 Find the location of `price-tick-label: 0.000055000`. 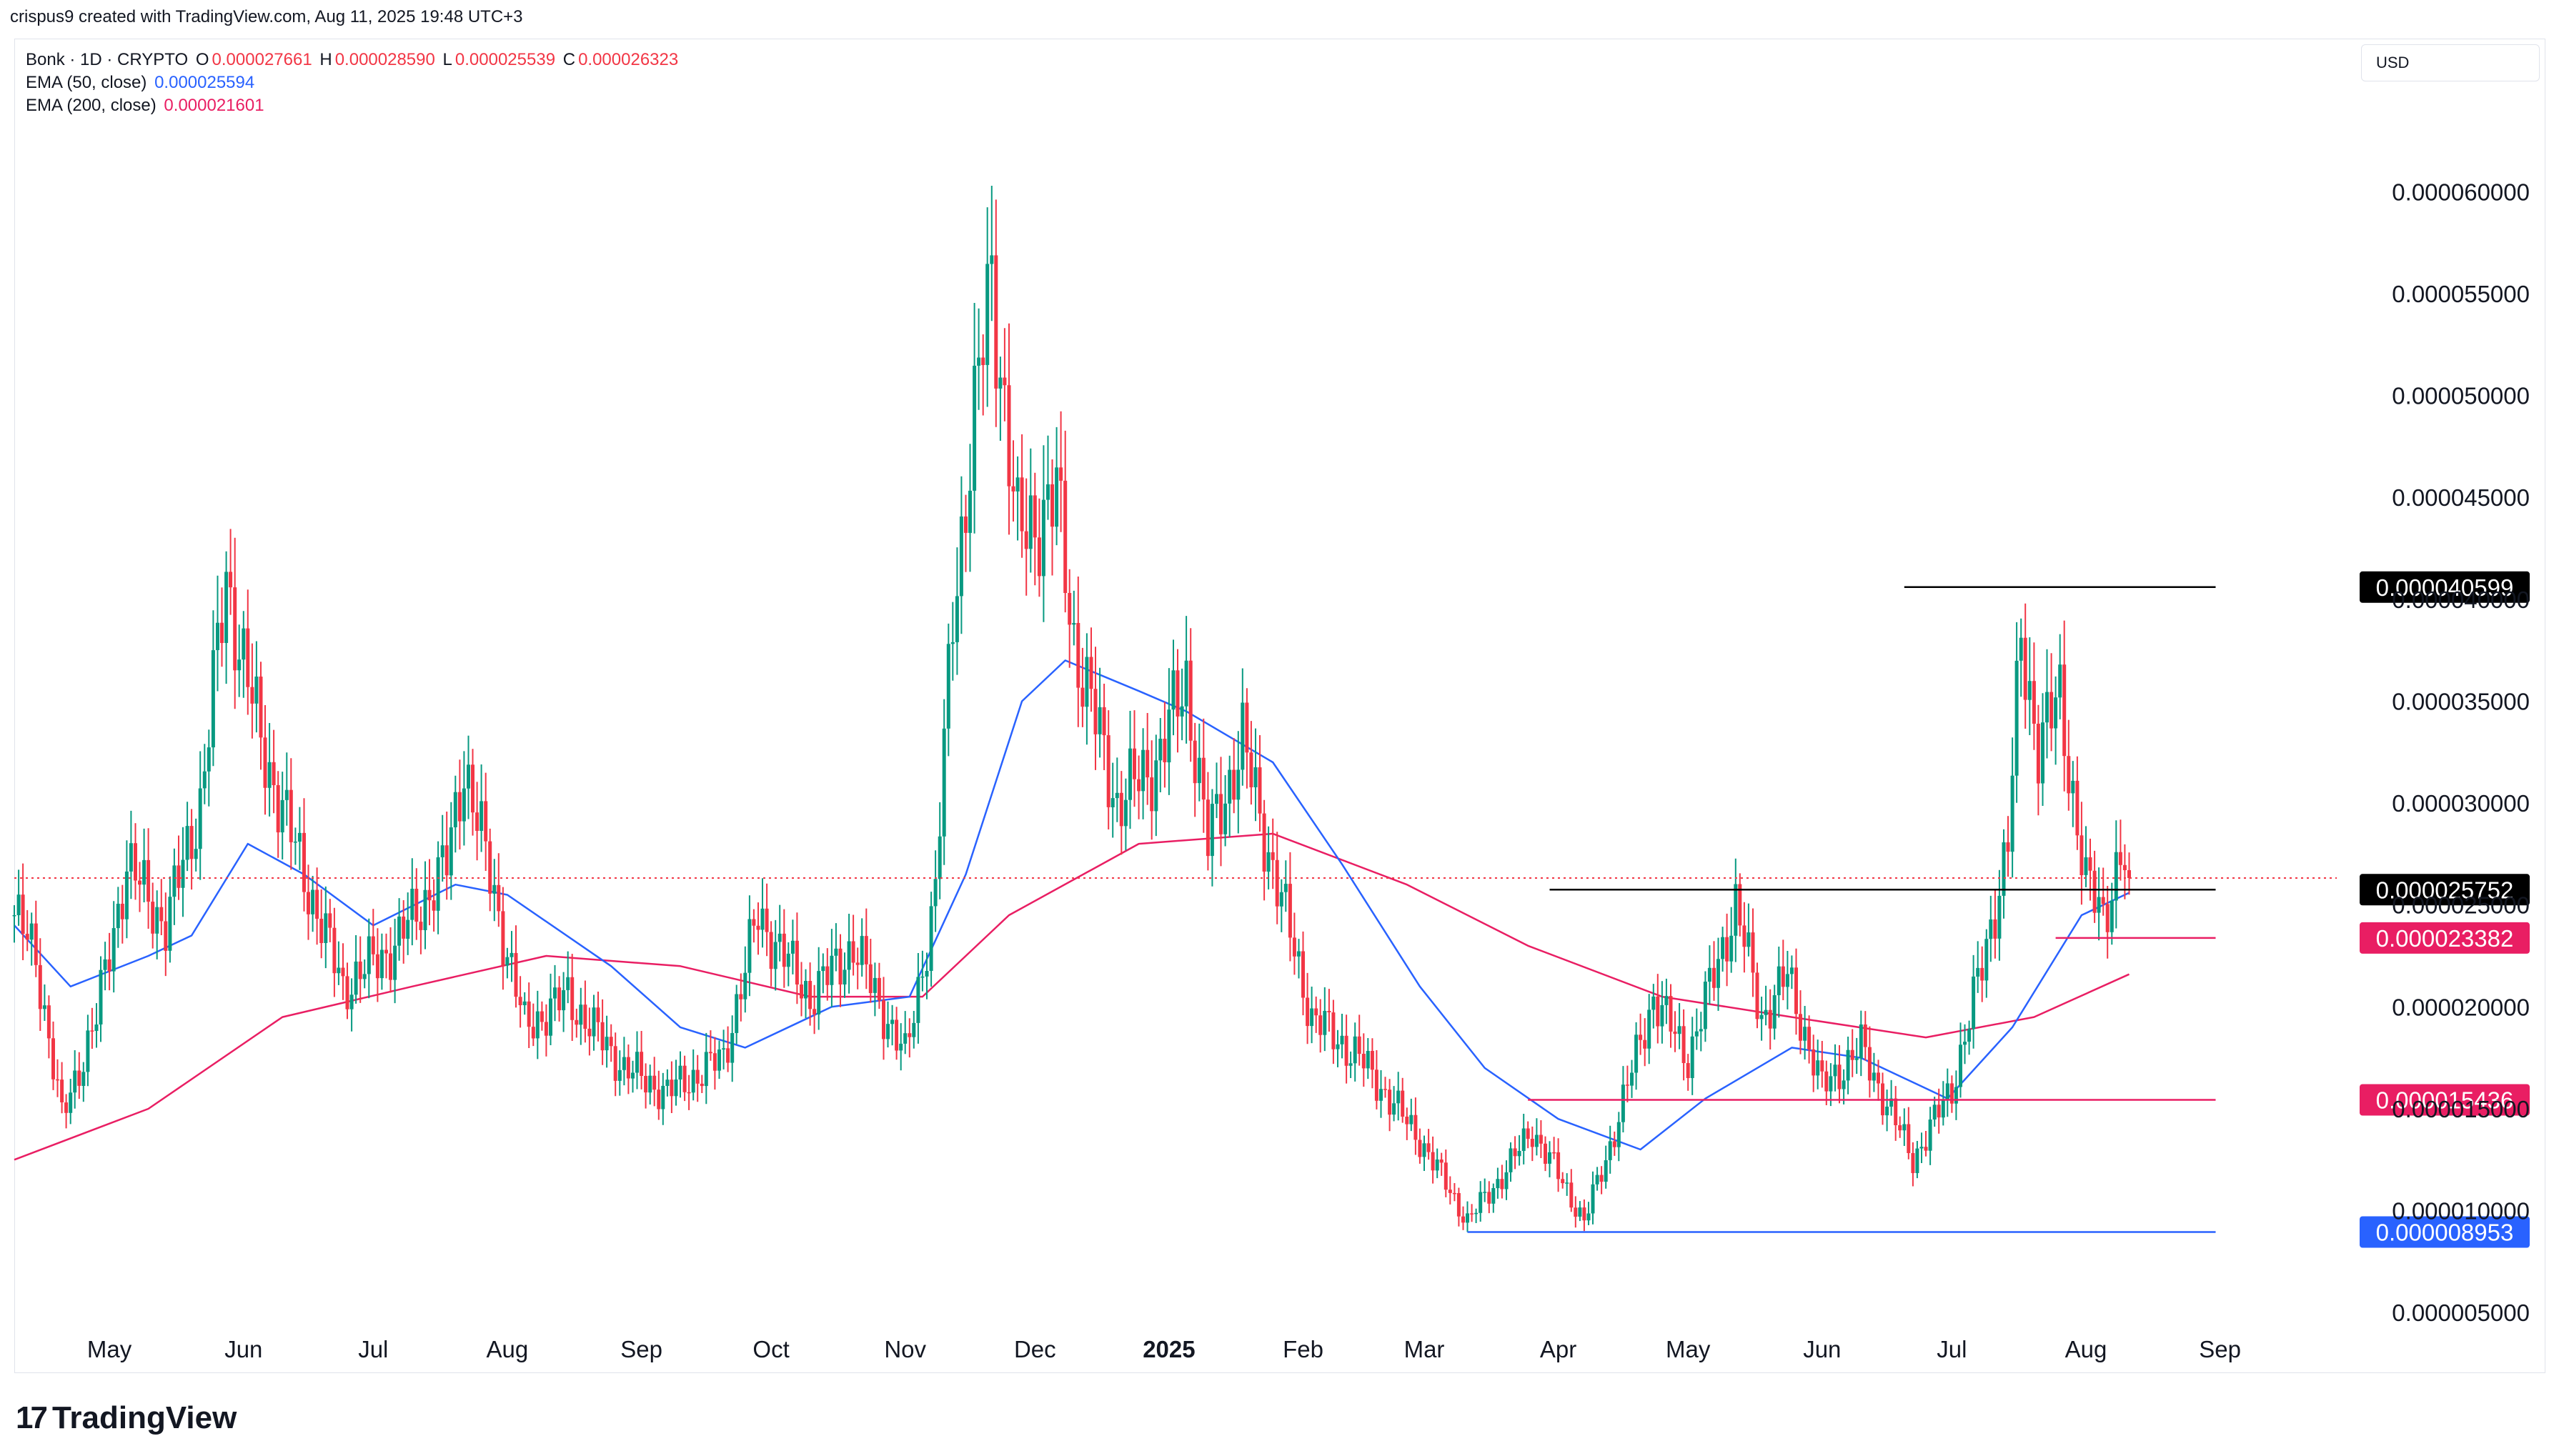

price-tick-label: 0.000055000 is located at coordinates (2461, 294).